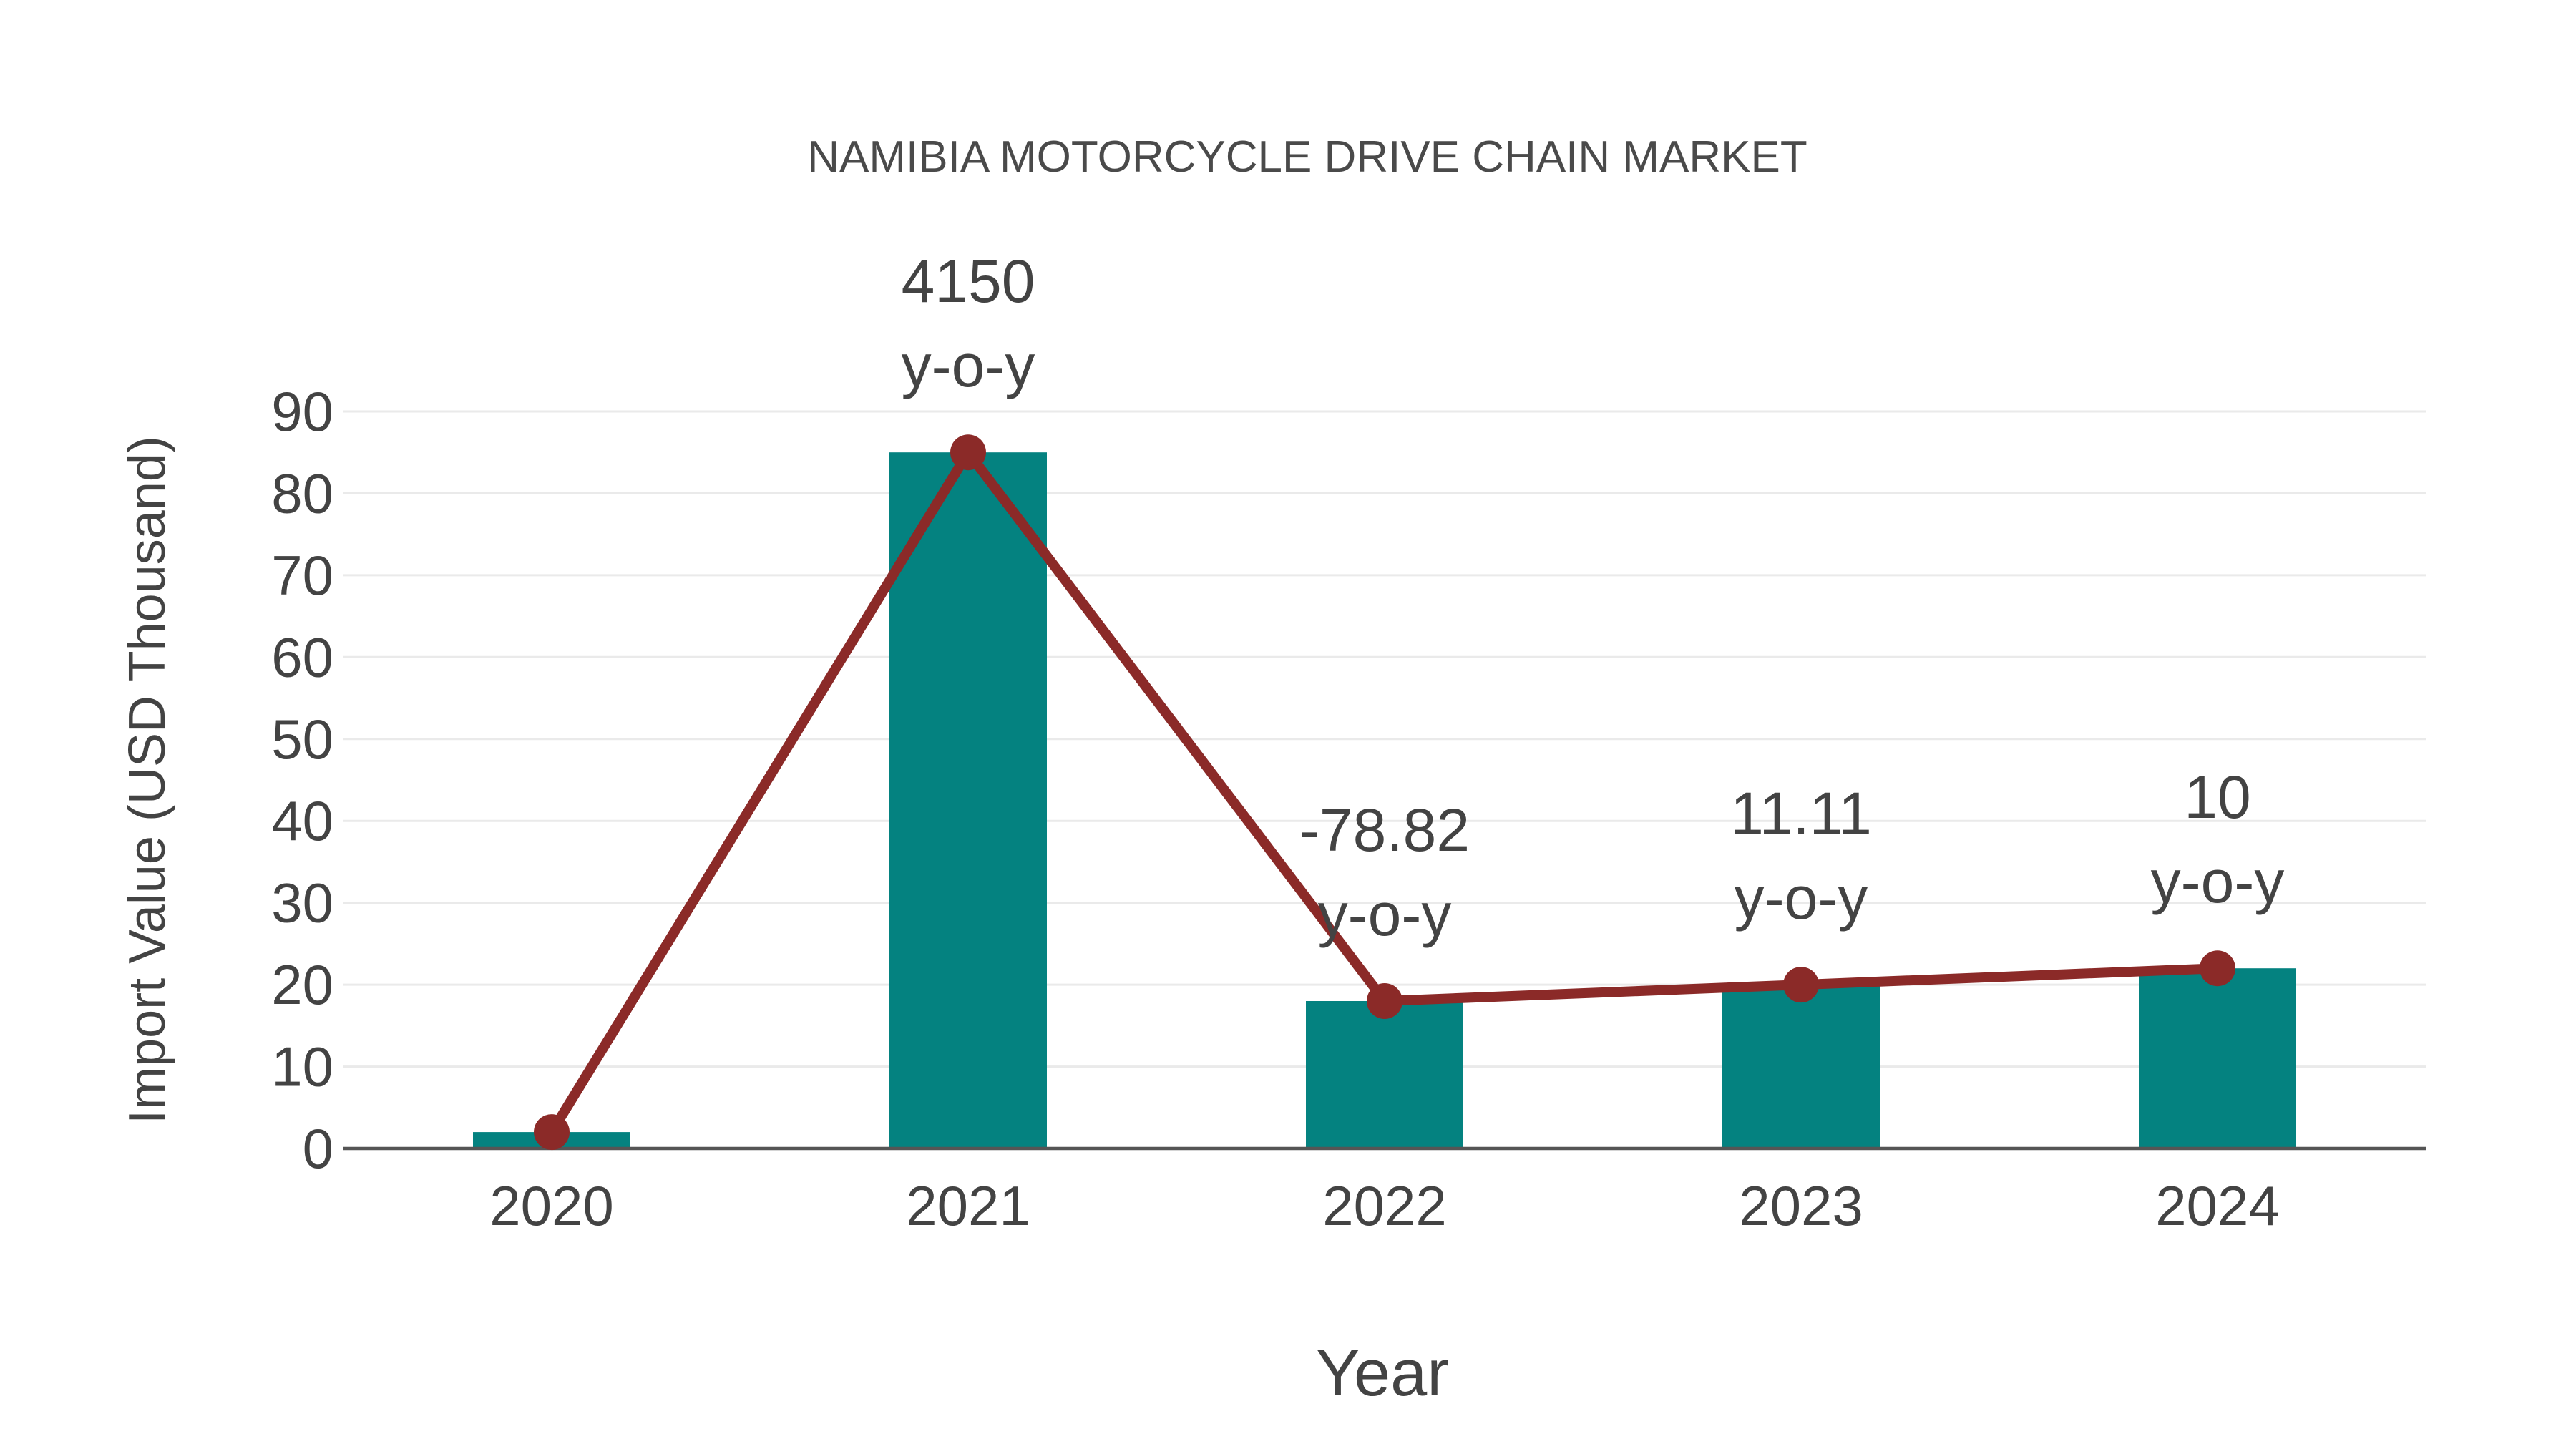 The image size is (2576, 1449). What do you see at coordinates (551, 1205) in the screenshot?
I see `x-tick-label-2020: 2020` at bounding box center [551, 1205].